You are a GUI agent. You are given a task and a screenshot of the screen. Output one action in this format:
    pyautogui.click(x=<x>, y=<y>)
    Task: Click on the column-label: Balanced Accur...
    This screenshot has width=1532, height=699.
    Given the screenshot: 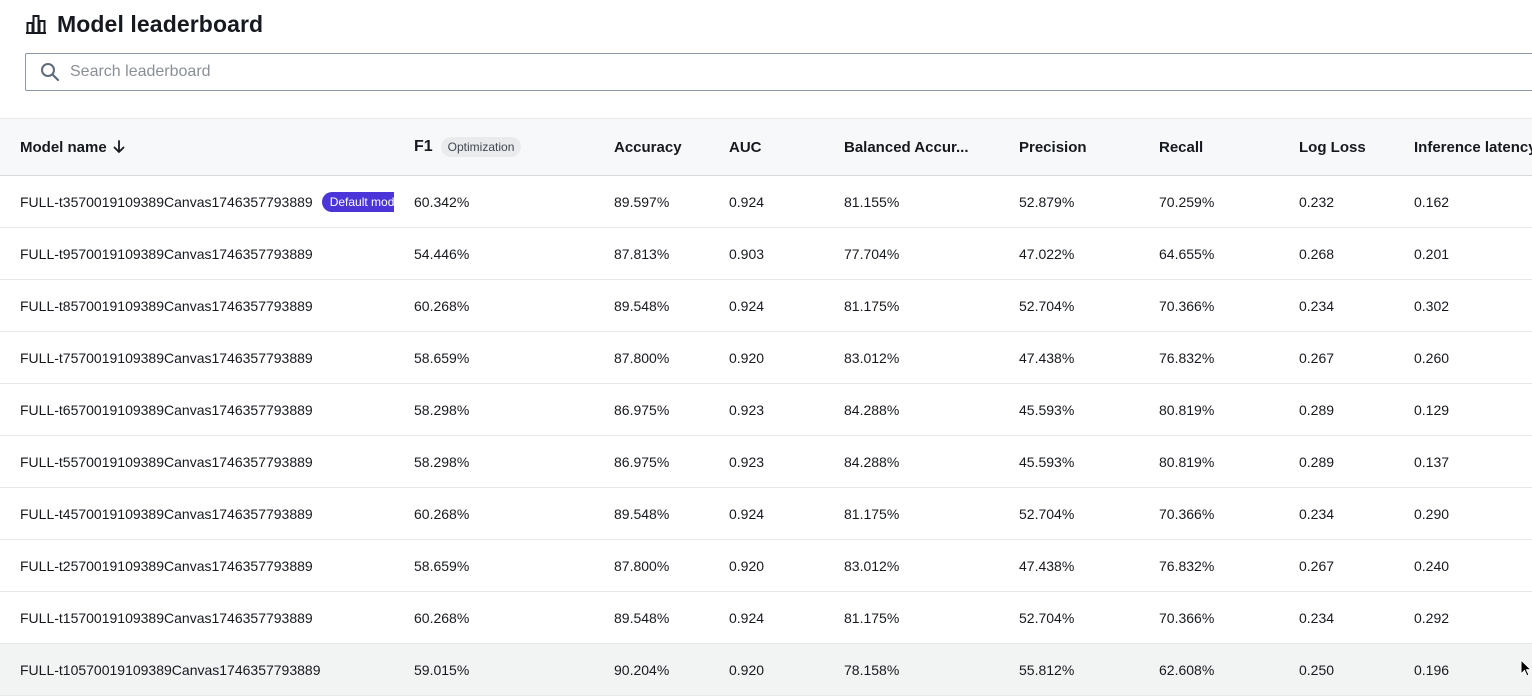 What is the action you would take?
    pyautogui.click(x=906, y=147)
    